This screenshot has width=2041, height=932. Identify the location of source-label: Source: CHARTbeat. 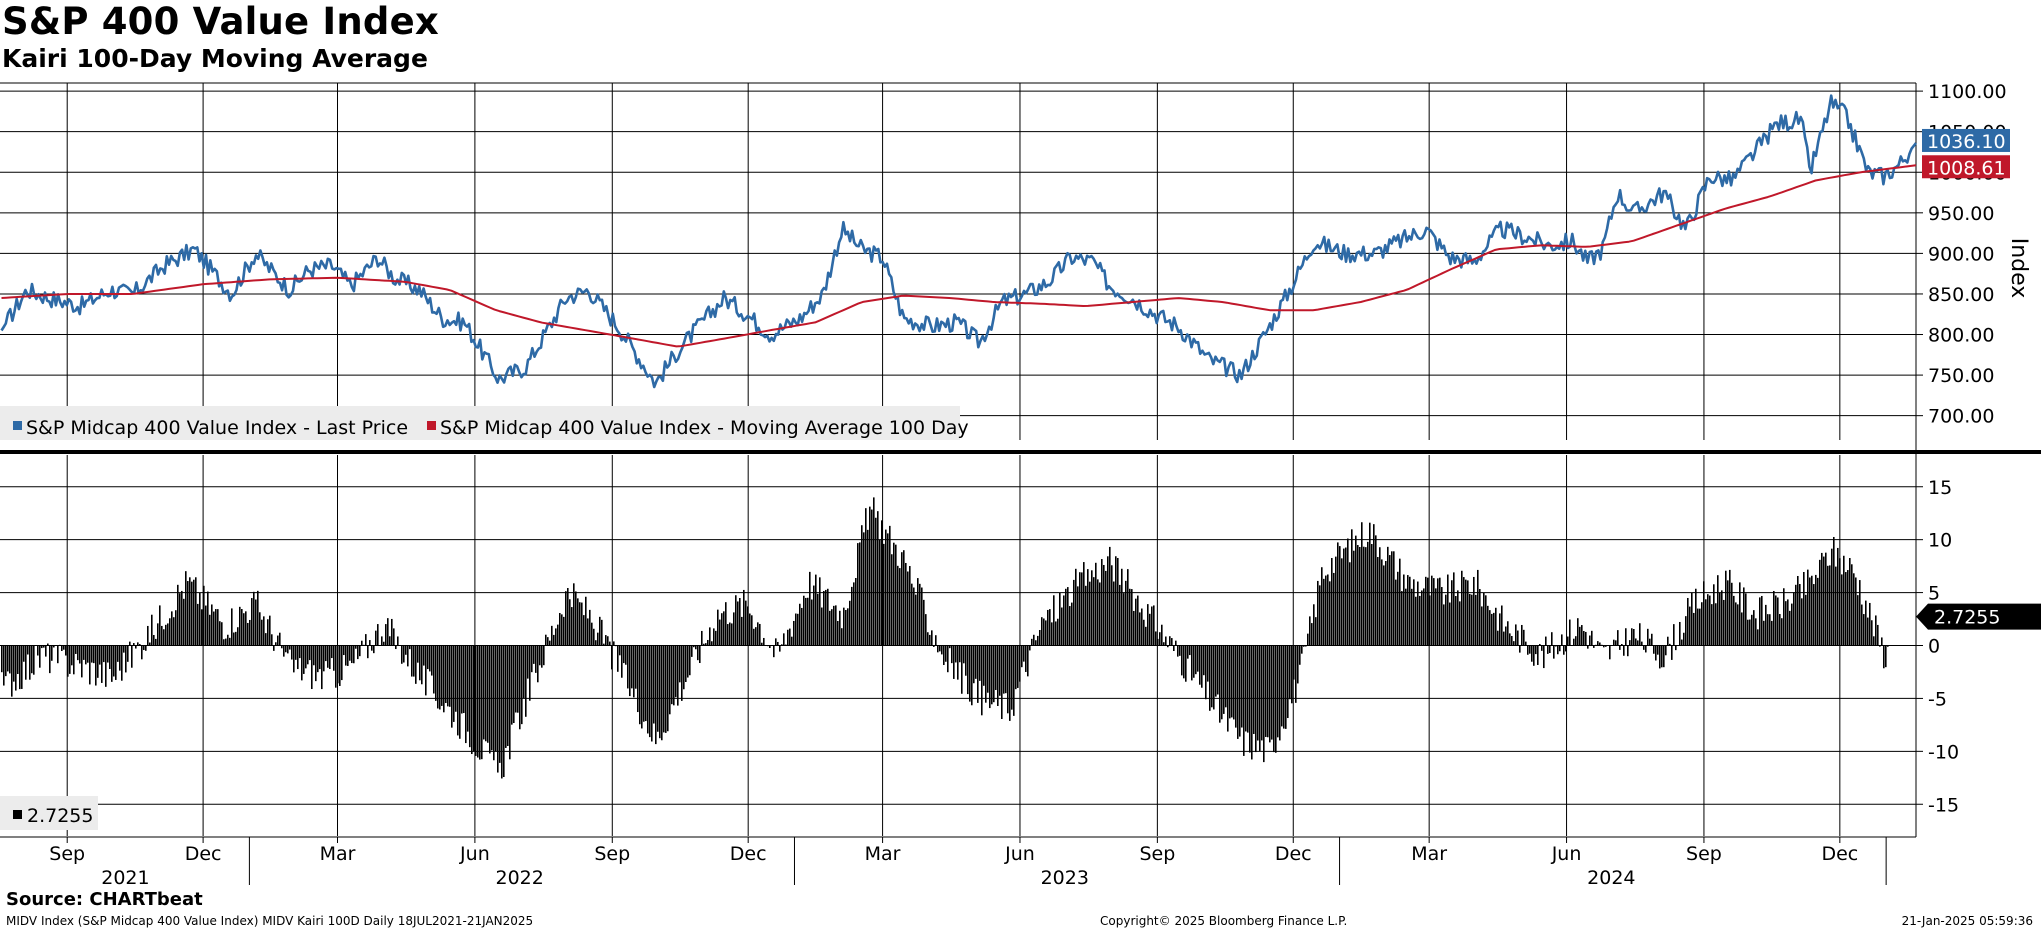
(104, 899).